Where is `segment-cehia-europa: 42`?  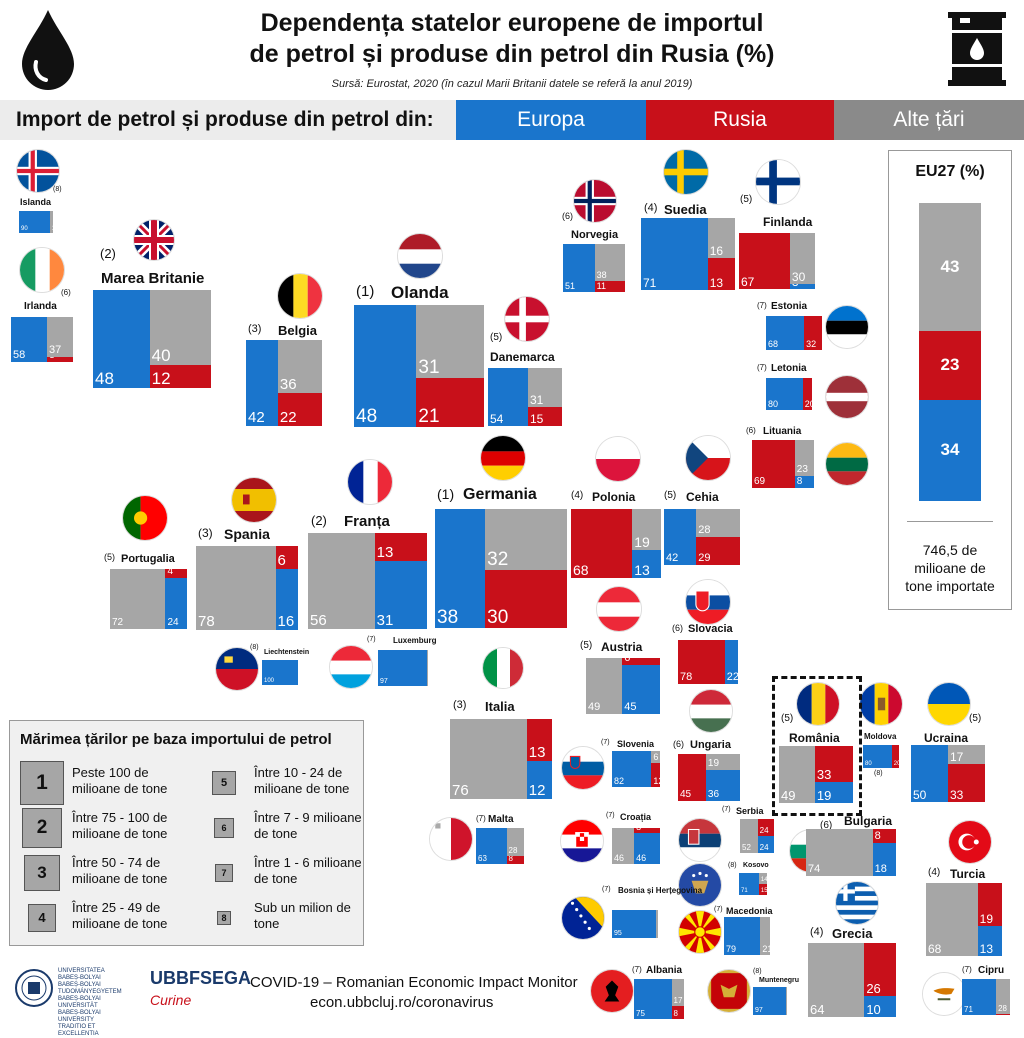 segment-cehia-europa: 42 is located at coordinates (680, 537).